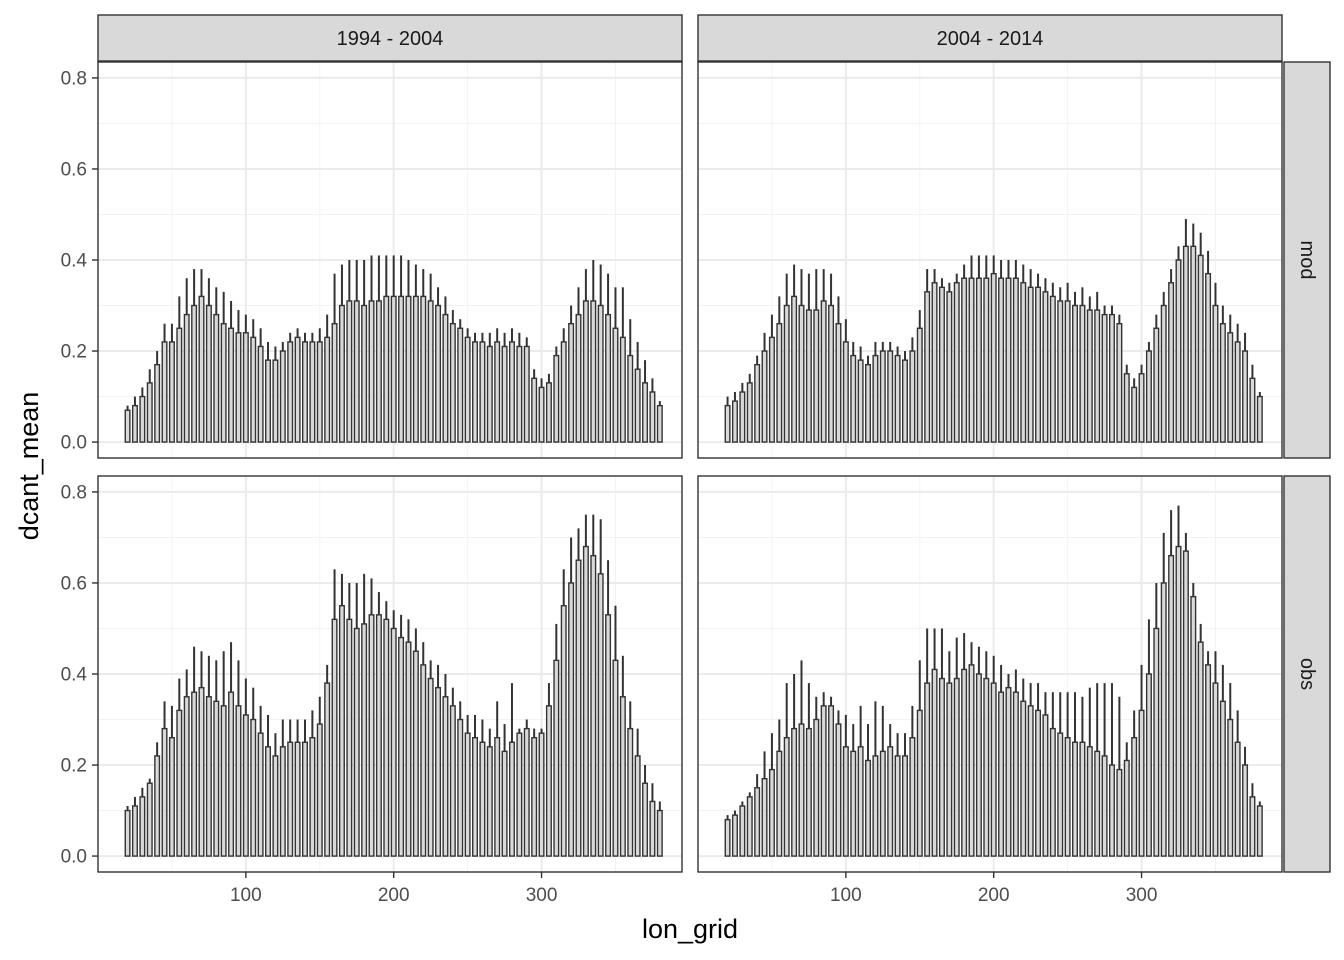 This screenshot has width=1344, height=960. Describe the element at coordinates (846, 895) in the screenshot. I see `x-tick-label: 100` at that location.